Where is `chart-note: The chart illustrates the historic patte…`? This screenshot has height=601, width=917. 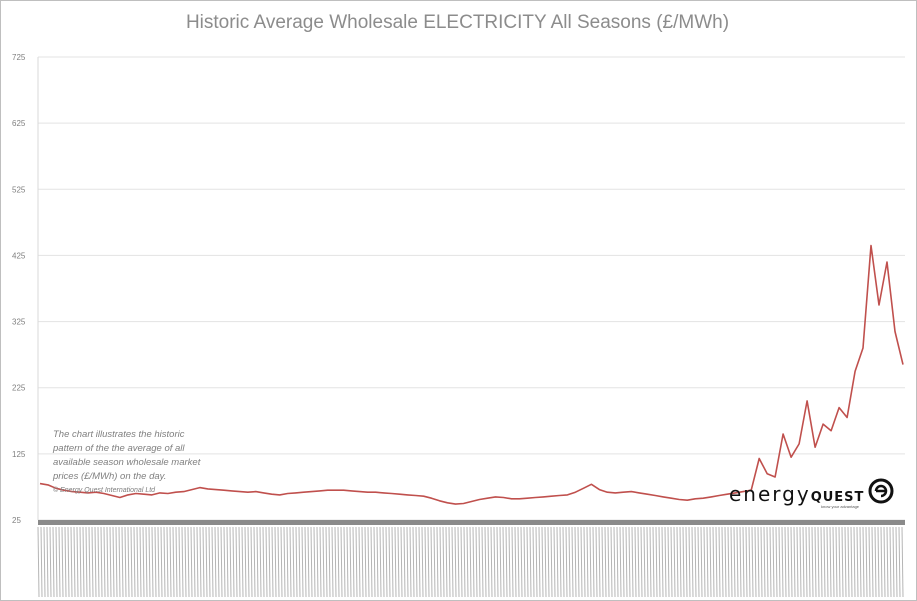
chart-note: The chart illustrates the historic patte… is located at coordinates (160, 463).